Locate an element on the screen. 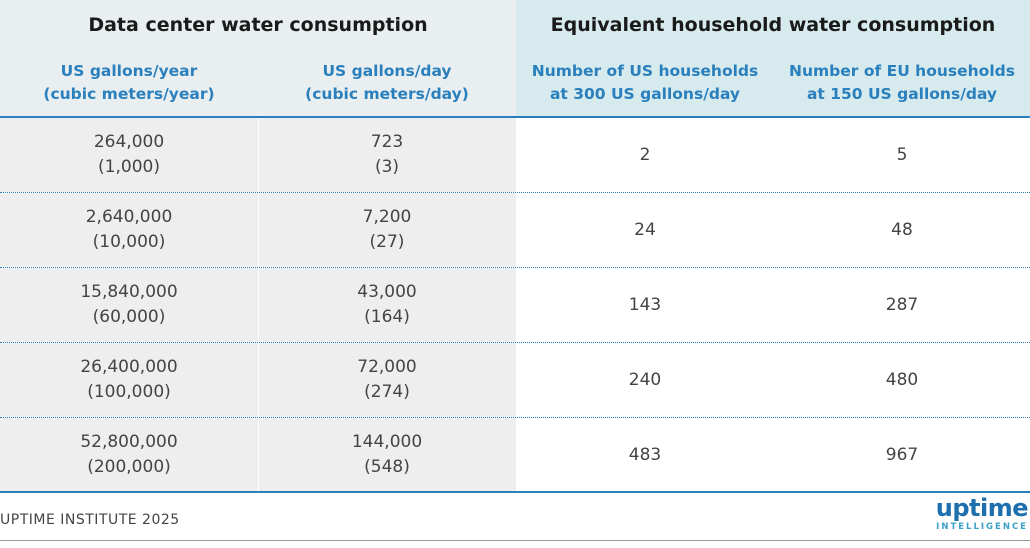  cell-gallons-day: 723 (3) is located at coordinates (387, 155).